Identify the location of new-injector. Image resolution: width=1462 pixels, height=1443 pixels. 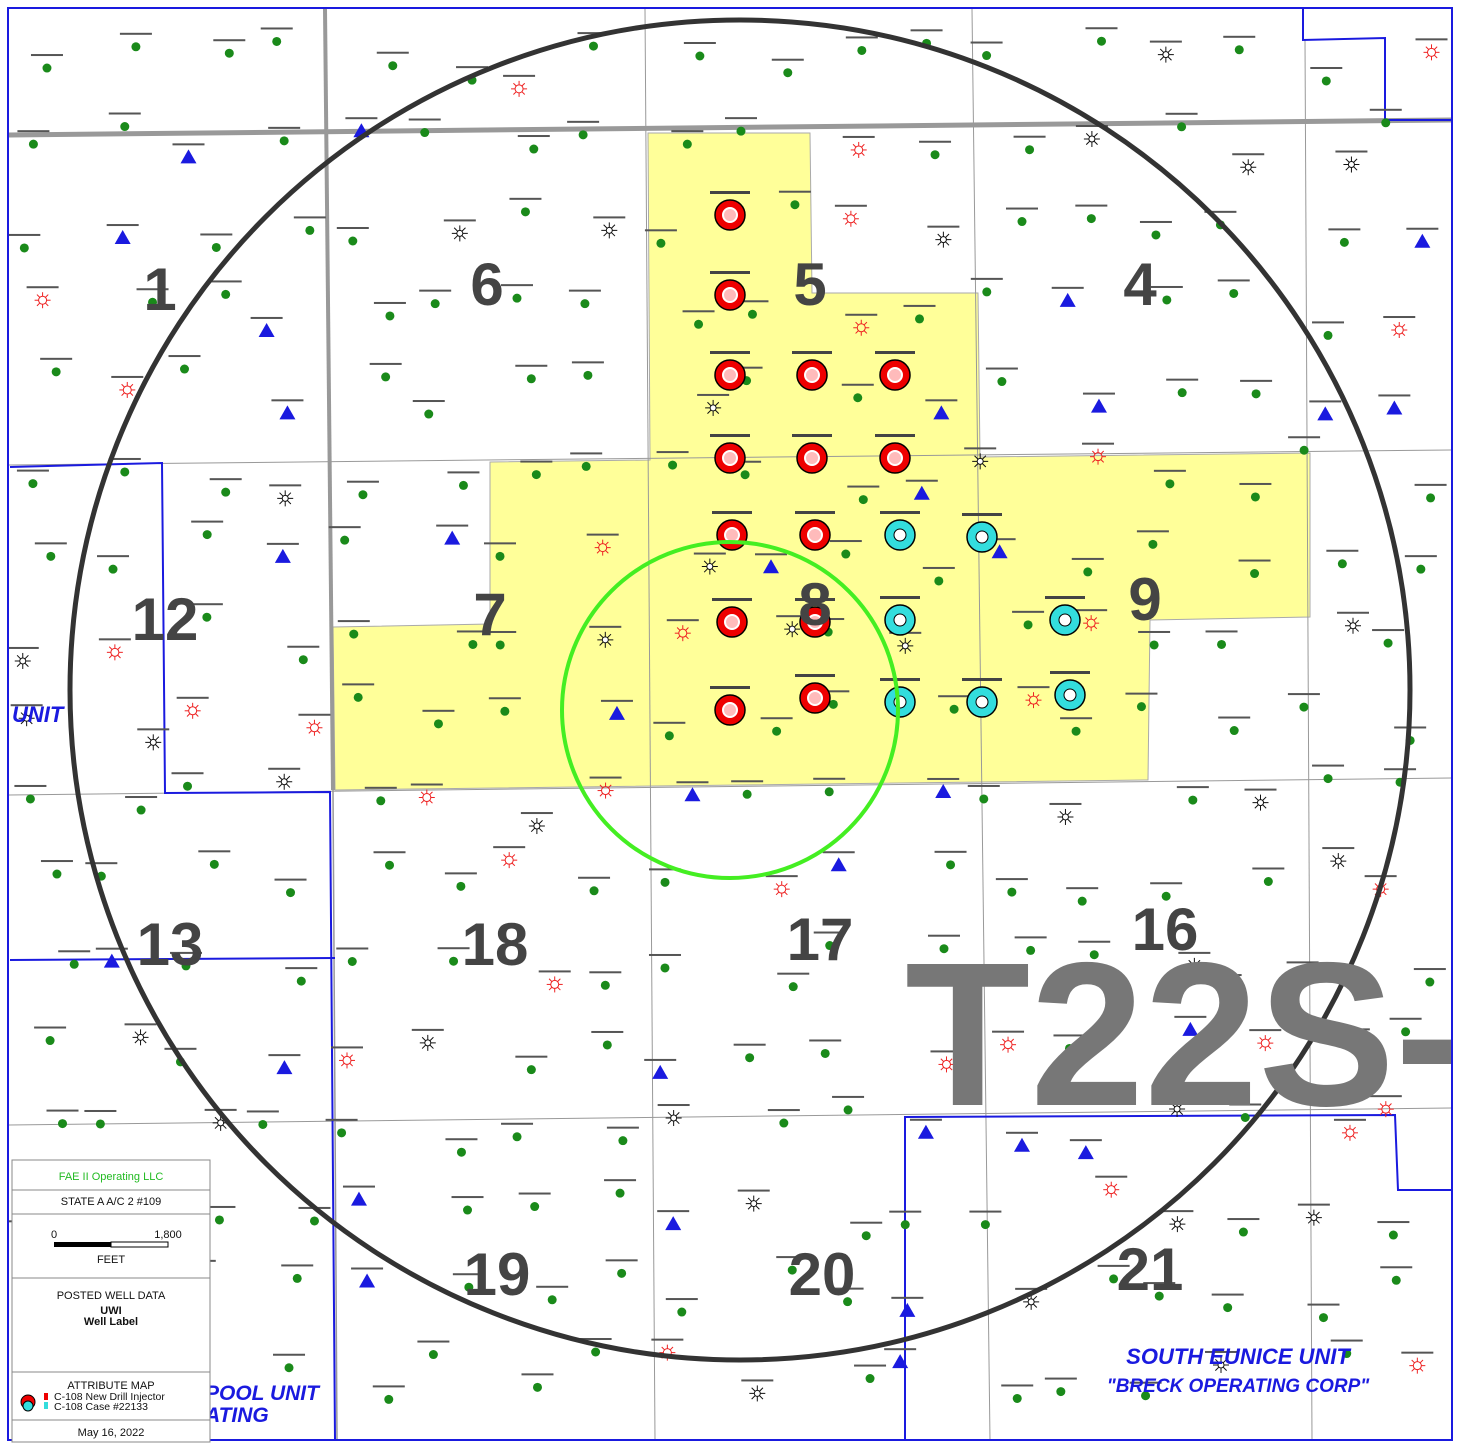
(812, 371).